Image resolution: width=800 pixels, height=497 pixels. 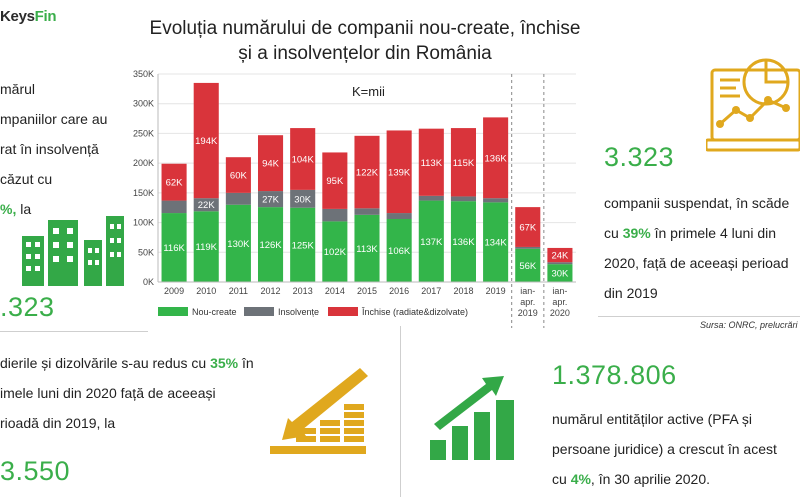 I want to click on bl-line-1-post: în, so click(x=246, y=363).